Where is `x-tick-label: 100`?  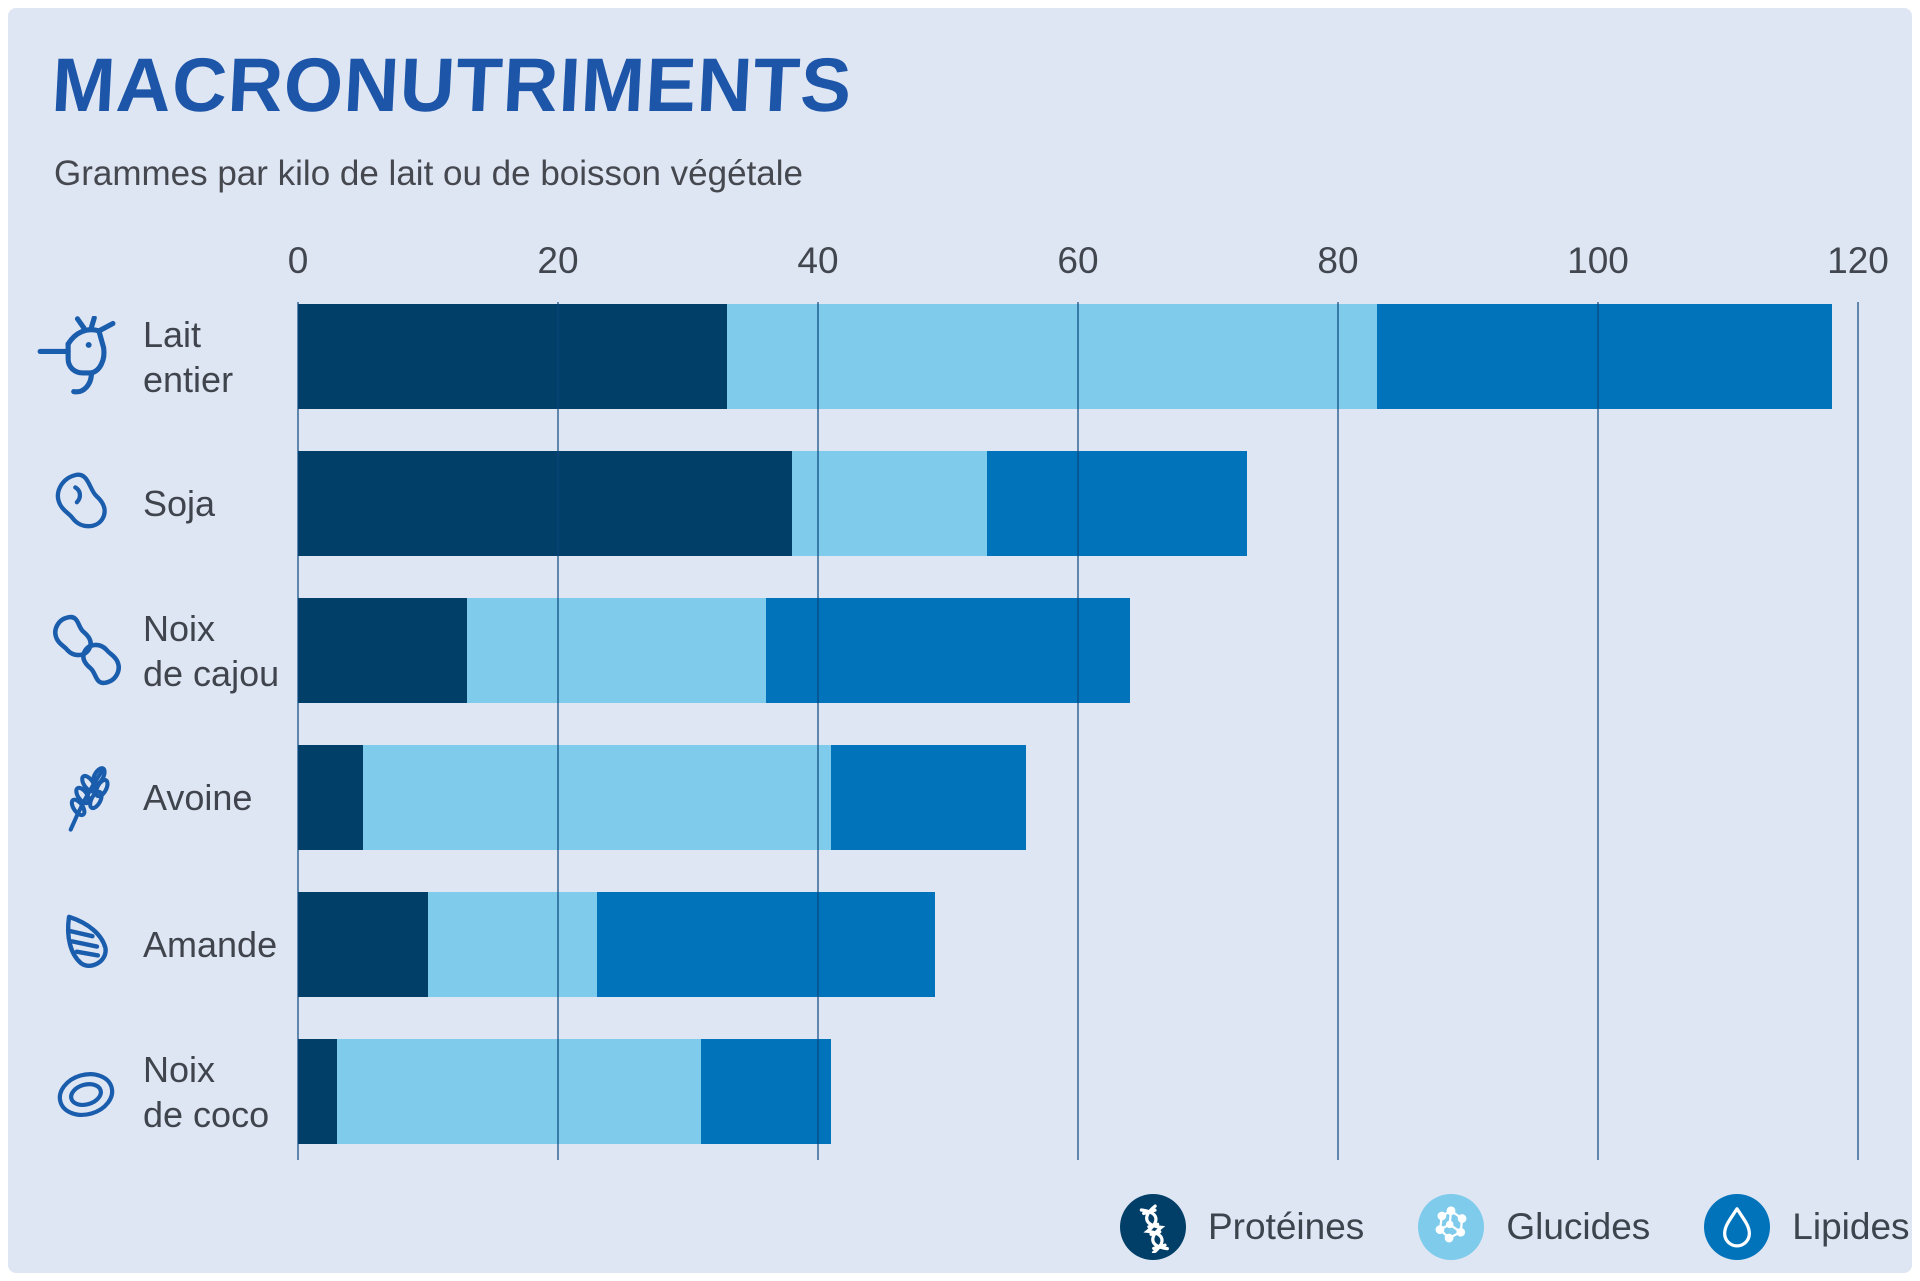 x-tick-label: 100 is located at coordinates (1598, 260).